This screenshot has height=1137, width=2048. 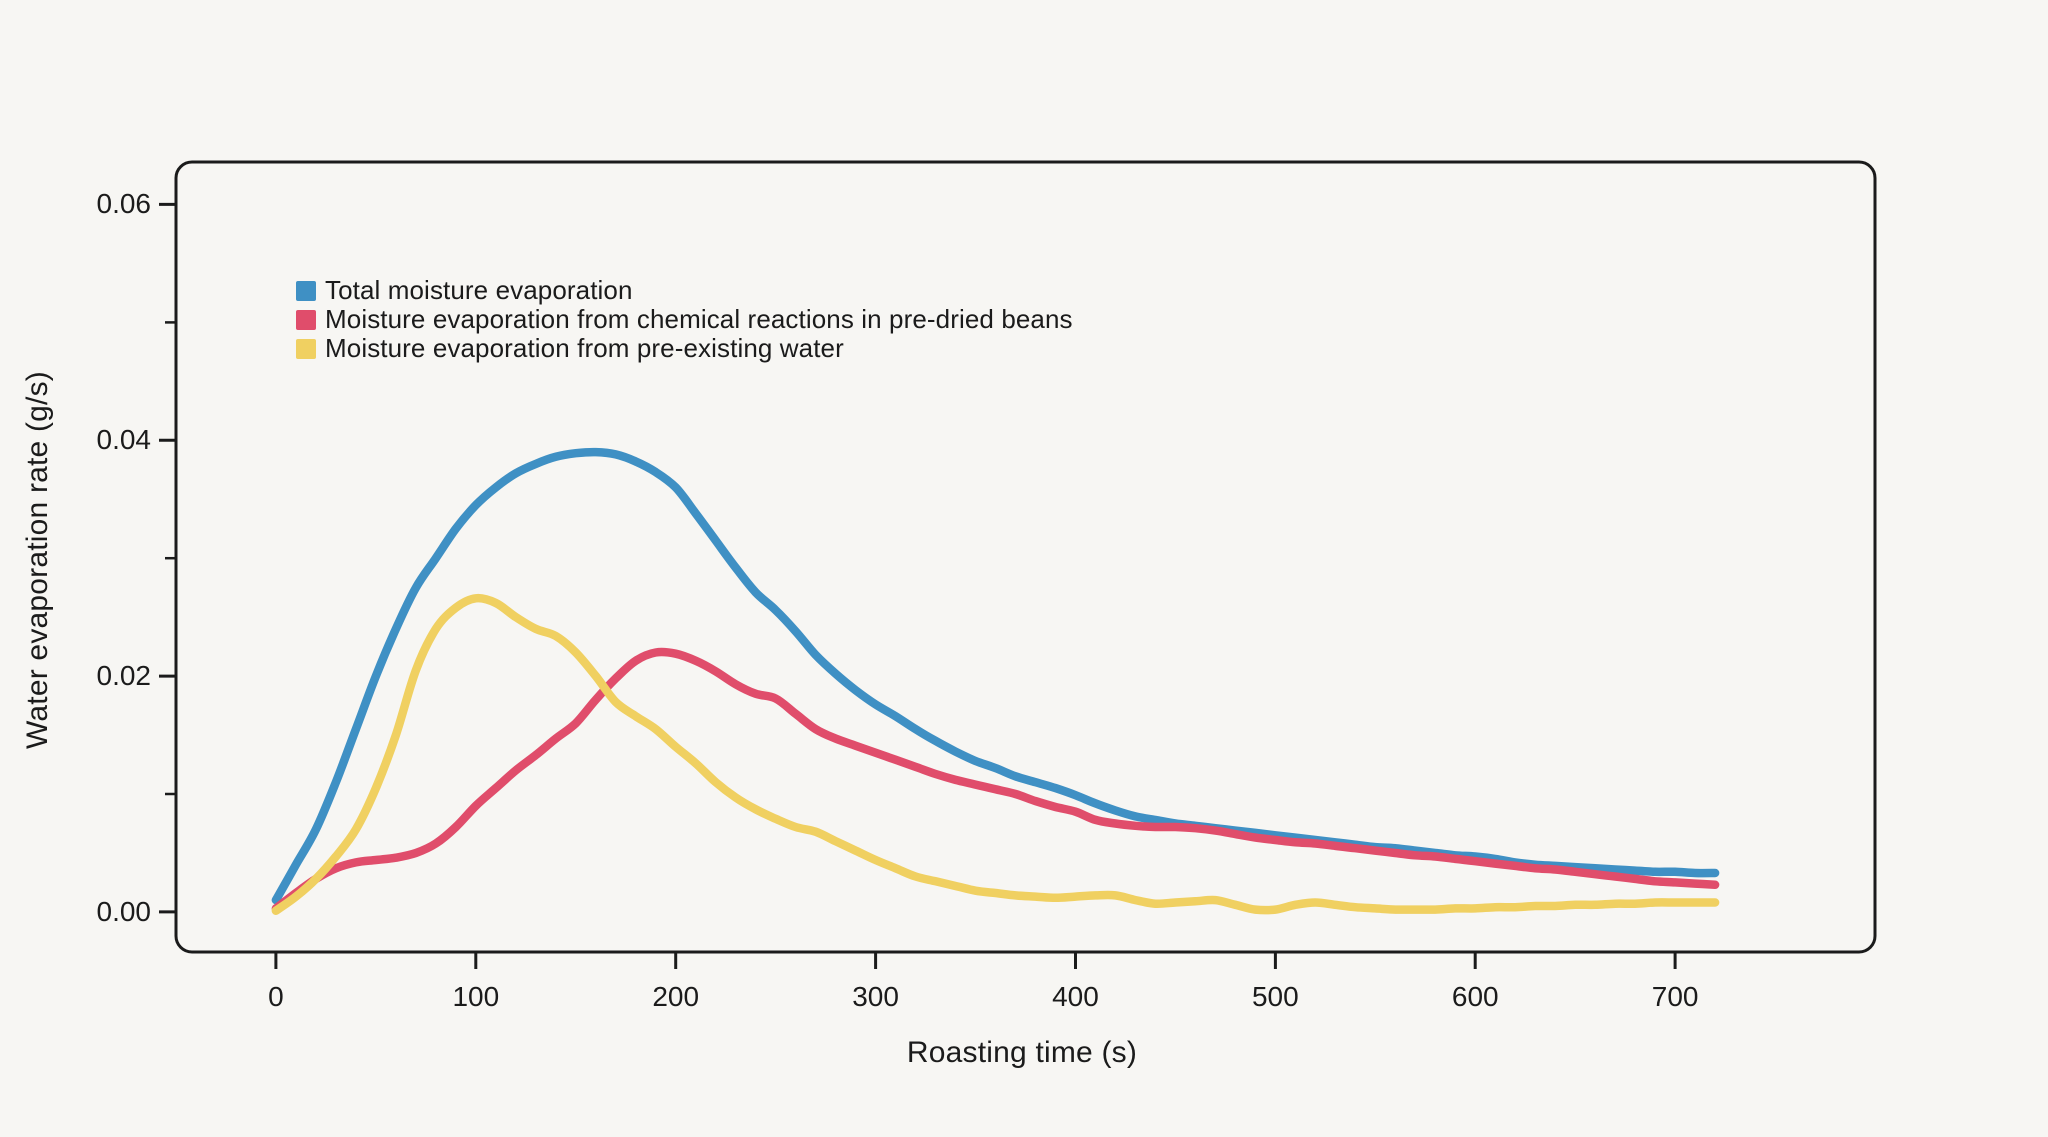 What do you see at coordinates (306, 348) in the screenshot?
I see `legend-swatch-pre-existing-water` at bounding box center [306, 348].